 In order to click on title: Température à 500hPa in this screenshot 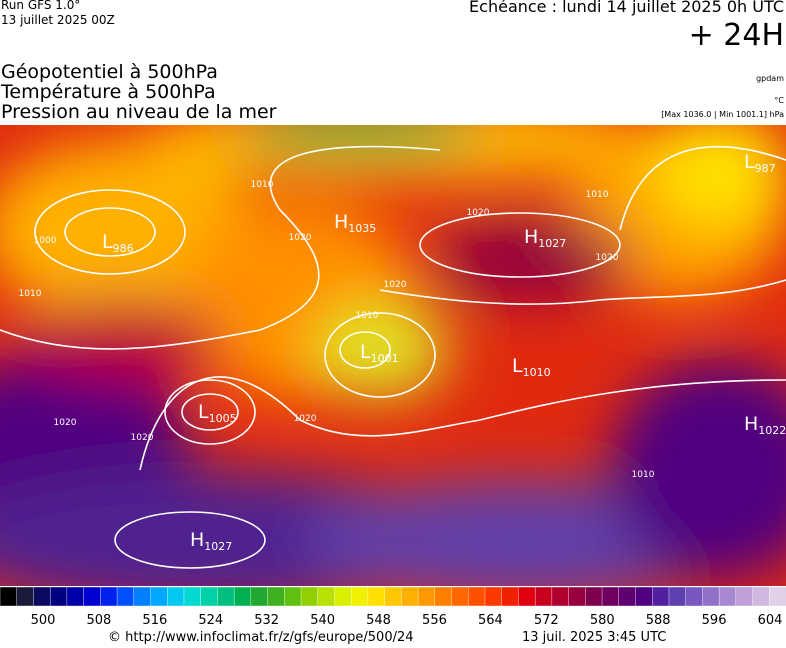, I will do `click(108, 92)`.